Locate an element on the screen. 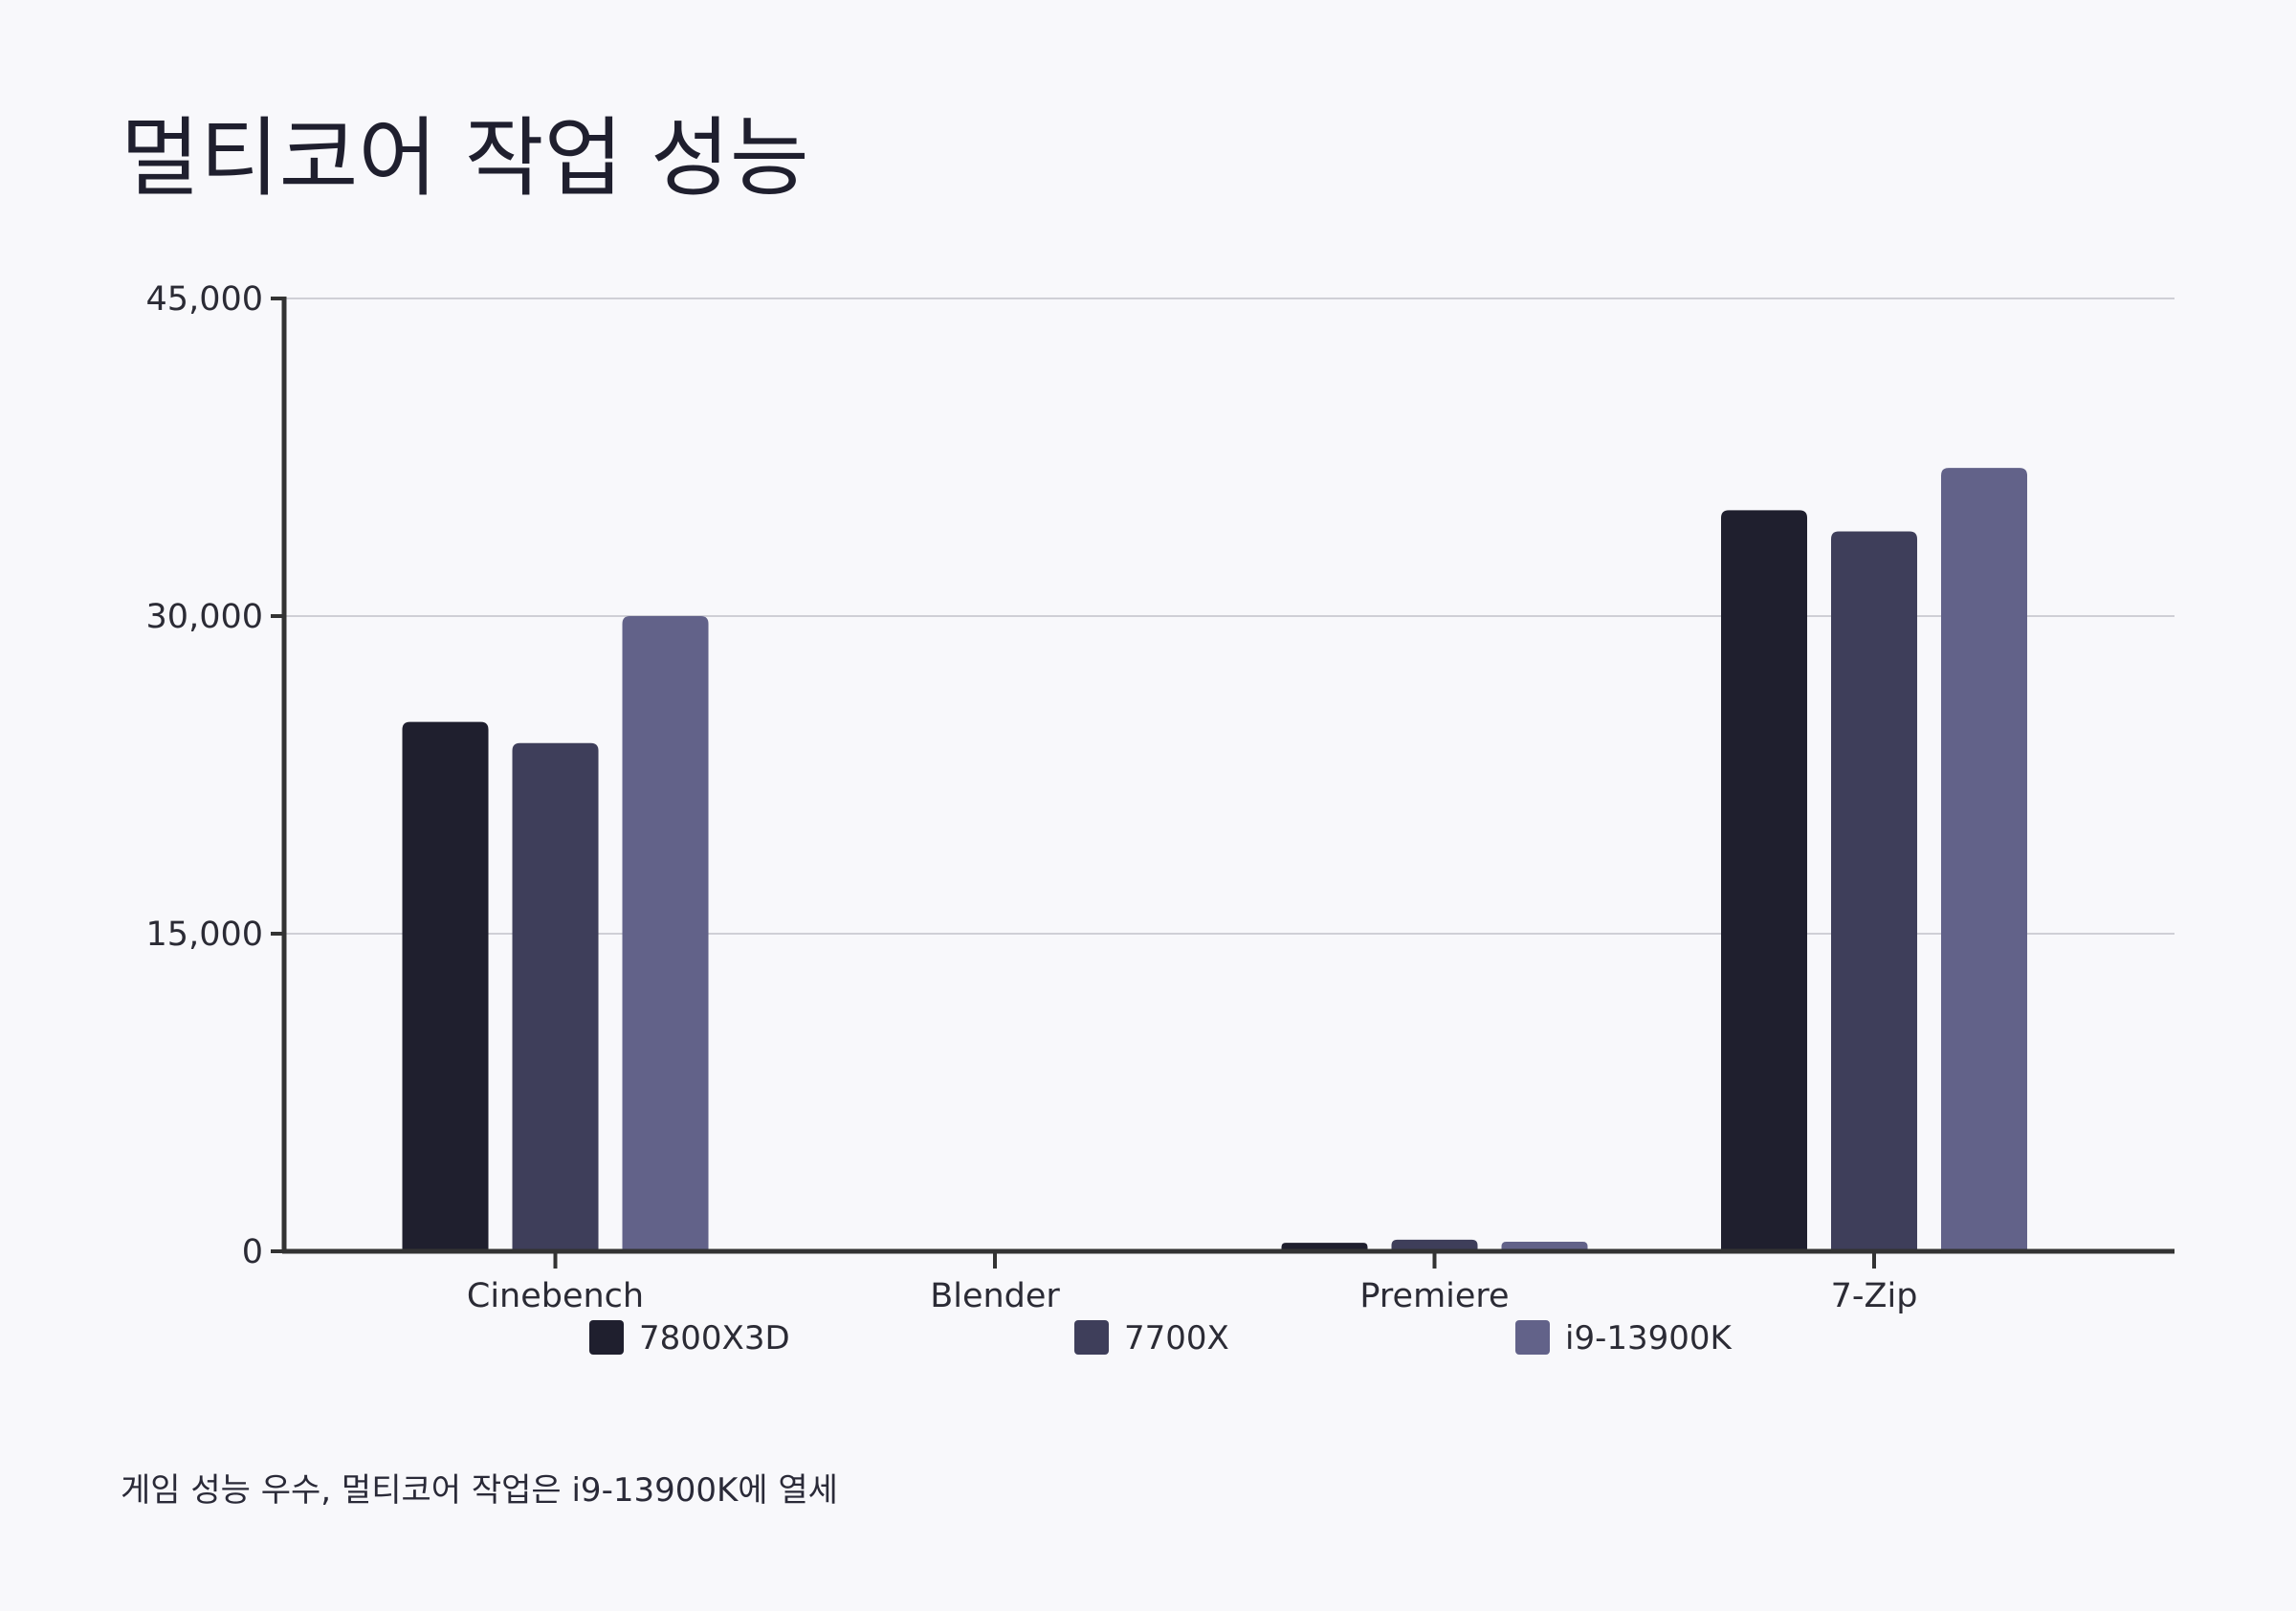  x-tick-label: Premiere is located at coordinates (1434, 1296).